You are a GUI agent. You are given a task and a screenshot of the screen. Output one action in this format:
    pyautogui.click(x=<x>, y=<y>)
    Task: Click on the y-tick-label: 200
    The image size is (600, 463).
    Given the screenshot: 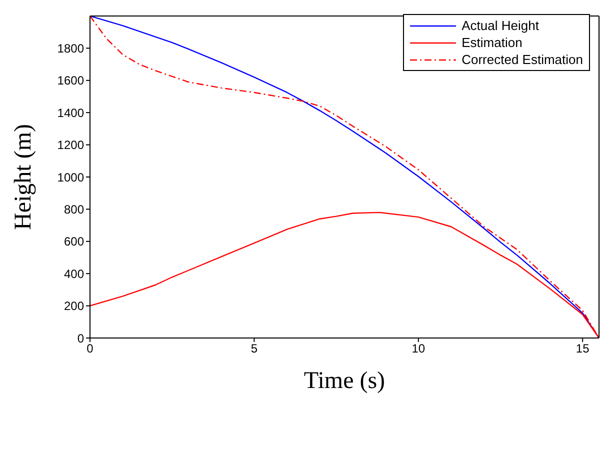 What is the action you would take?
    pyautogui.click(x=74, y=306)
    